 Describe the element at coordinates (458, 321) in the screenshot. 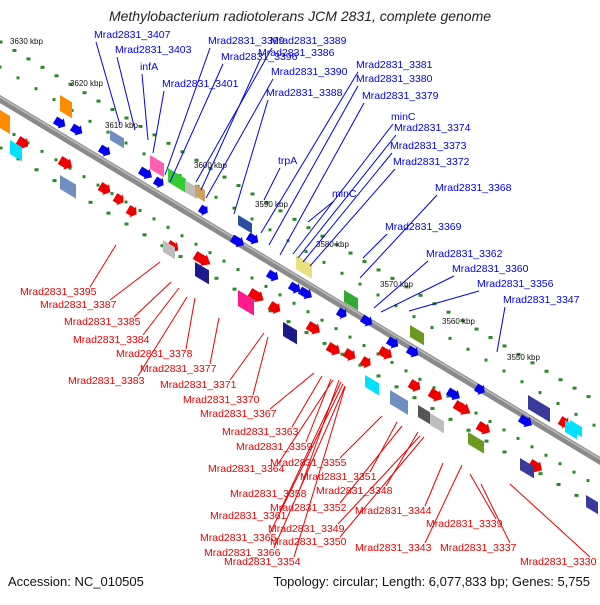

I see `kbp-label: 3560 kbp` at that location.